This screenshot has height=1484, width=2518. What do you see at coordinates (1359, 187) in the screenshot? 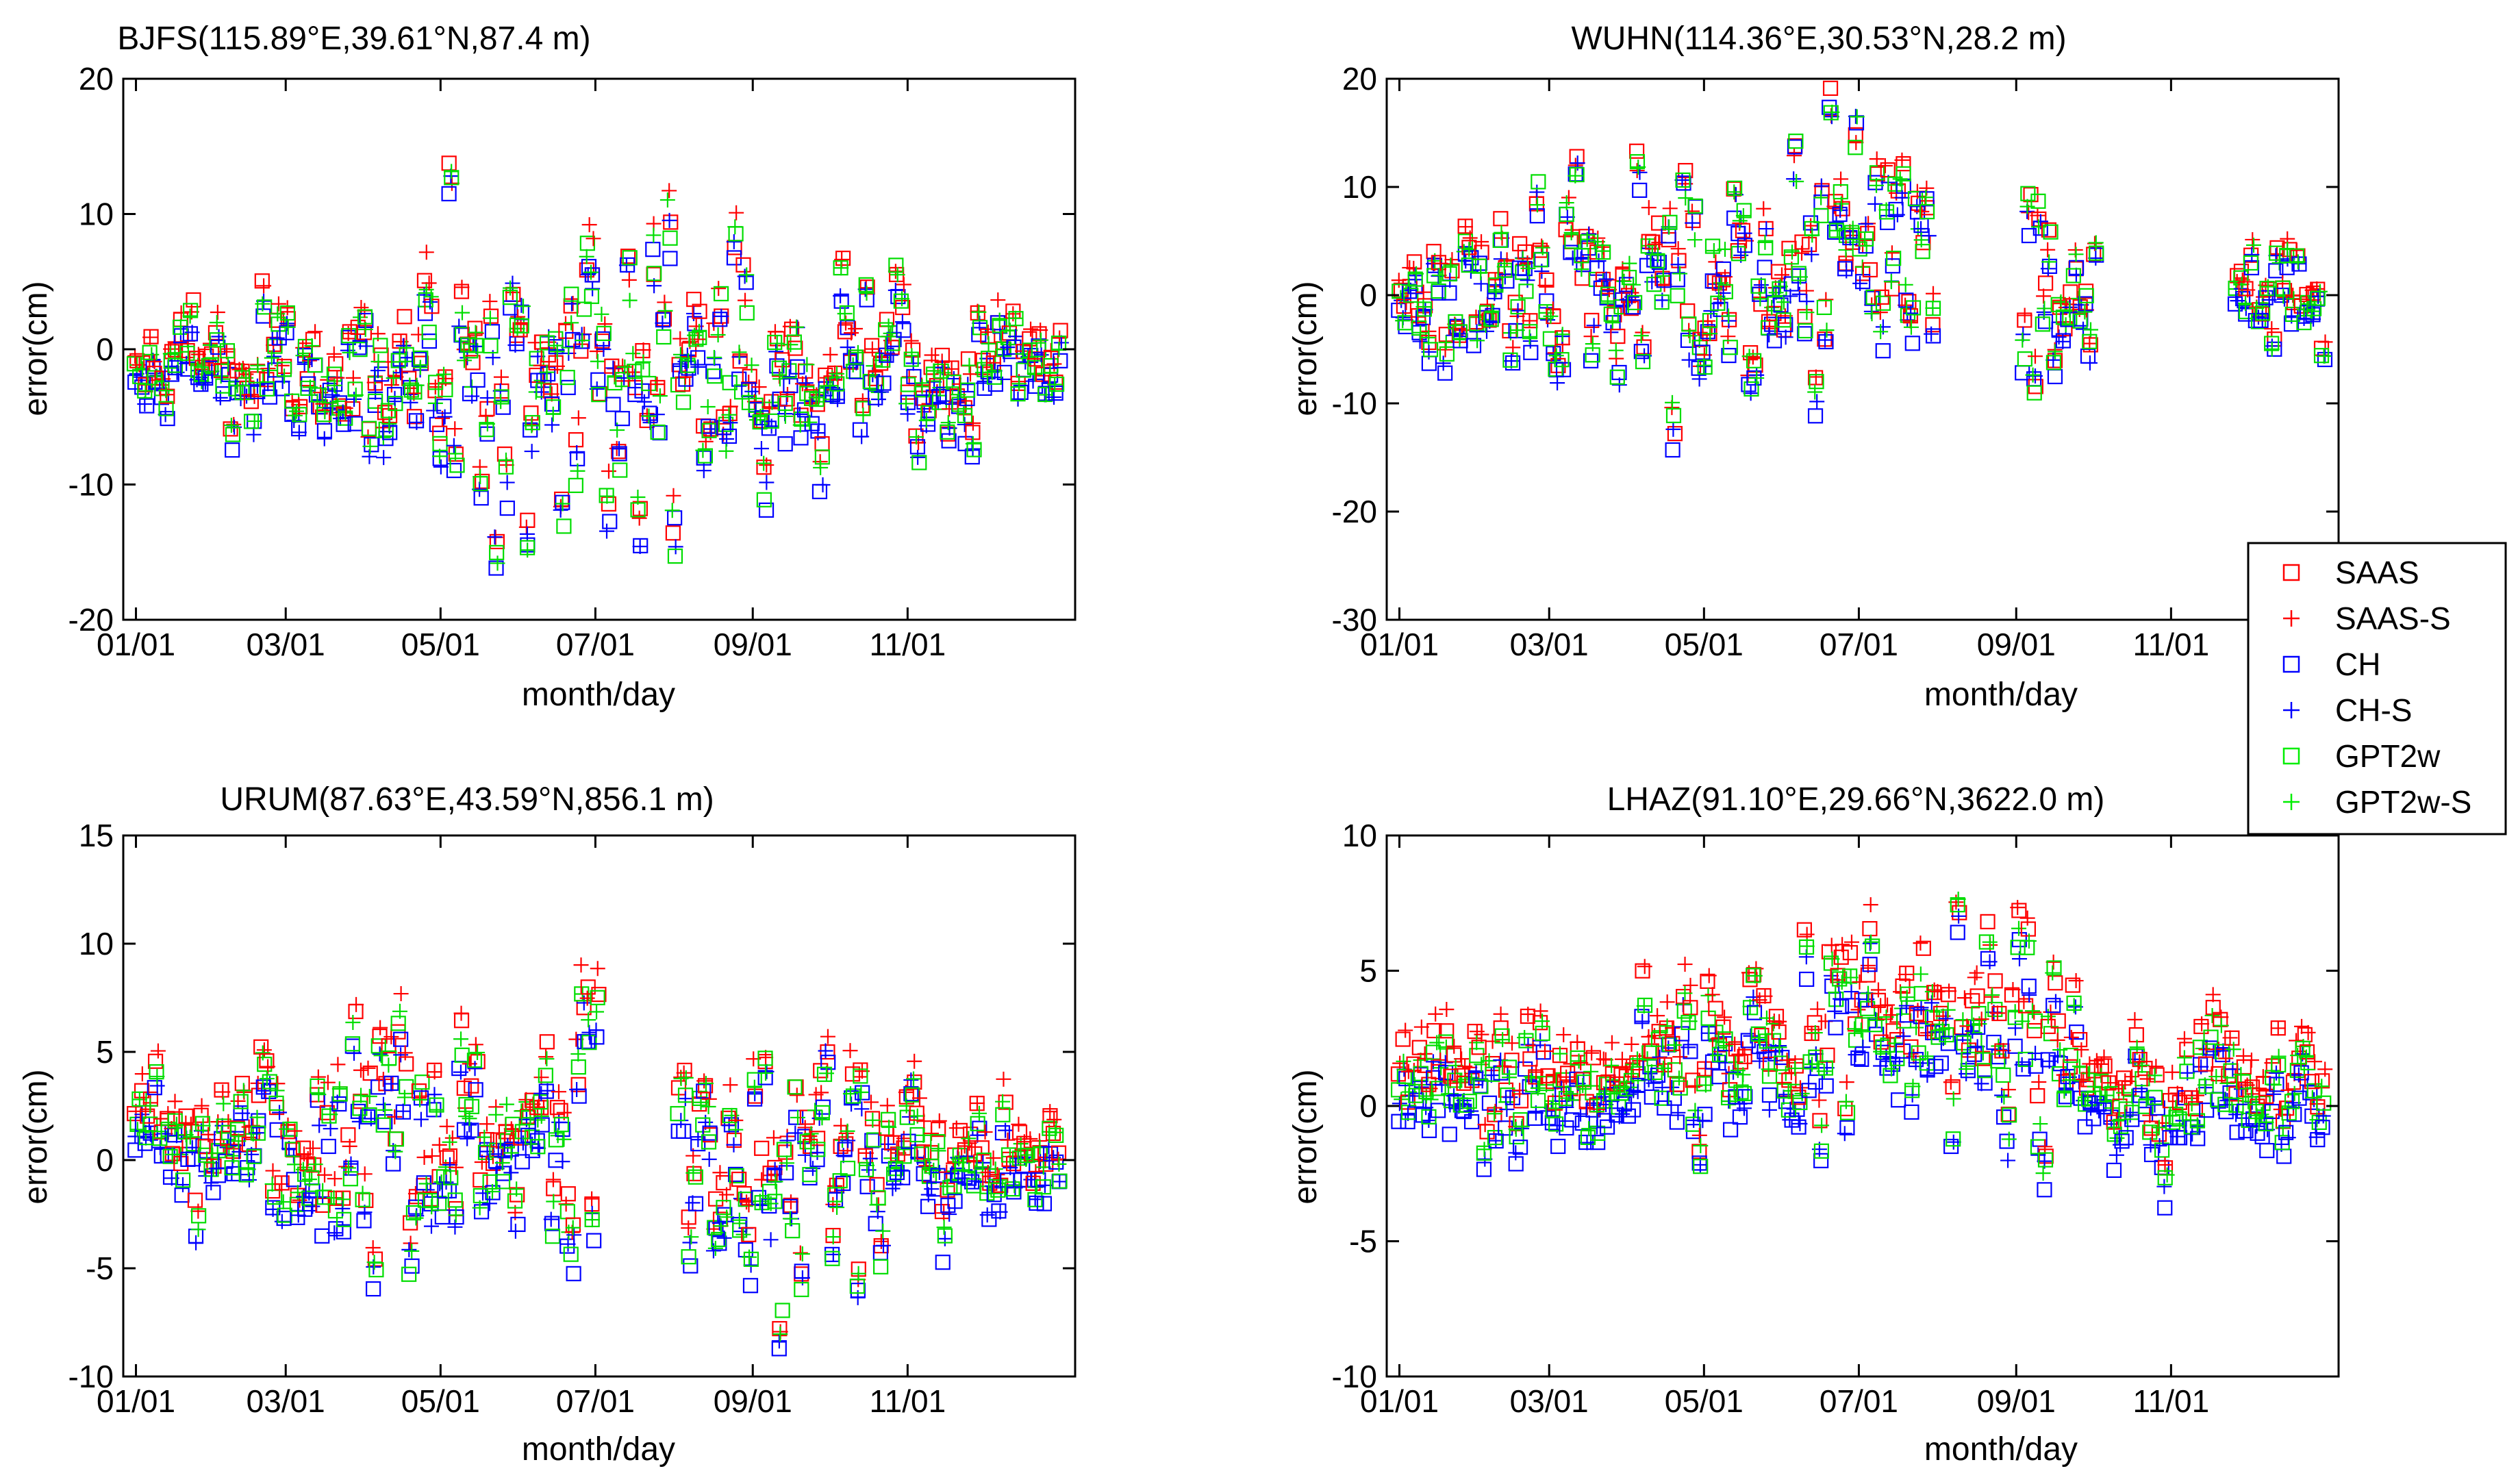
I see `y-tick-label: 10` at bounding box center [1359, 187].